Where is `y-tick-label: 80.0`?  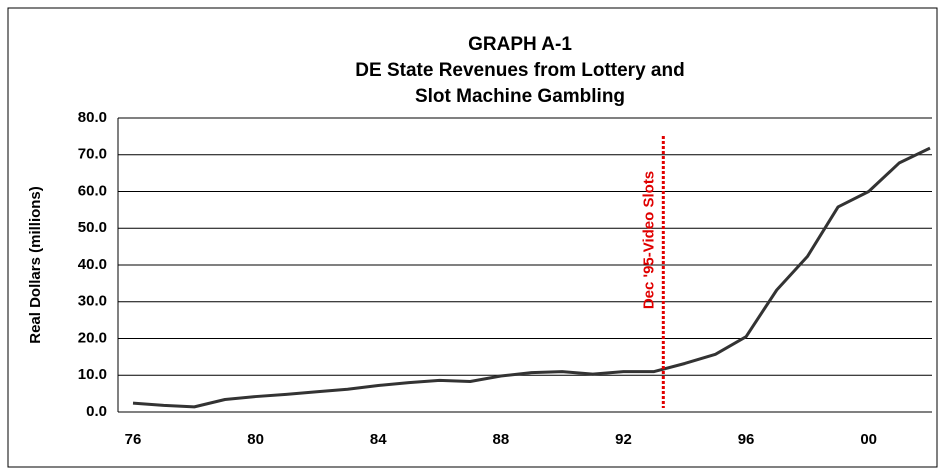
y-tick-label: 80.0 is located at coordinates (92, 117).